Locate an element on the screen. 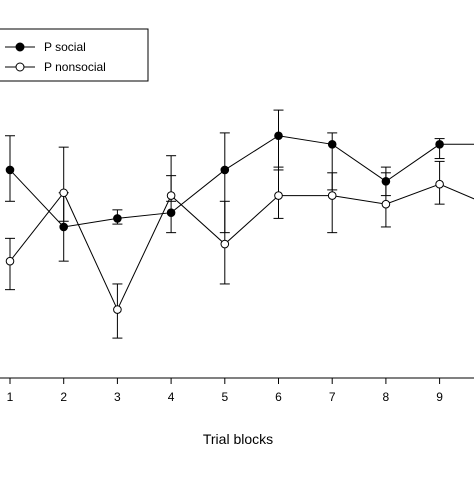 Image resolution: width=474 pixels, height=479 pixels. x-tick-label-9: 9 is located at coordinates (439, 397).